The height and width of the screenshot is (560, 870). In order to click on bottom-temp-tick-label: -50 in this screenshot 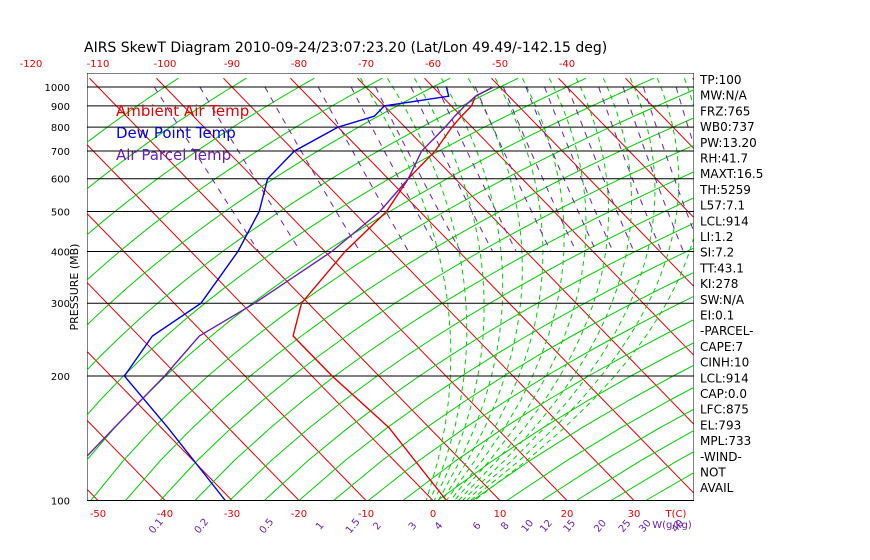, I will do `click(98, 514)`.